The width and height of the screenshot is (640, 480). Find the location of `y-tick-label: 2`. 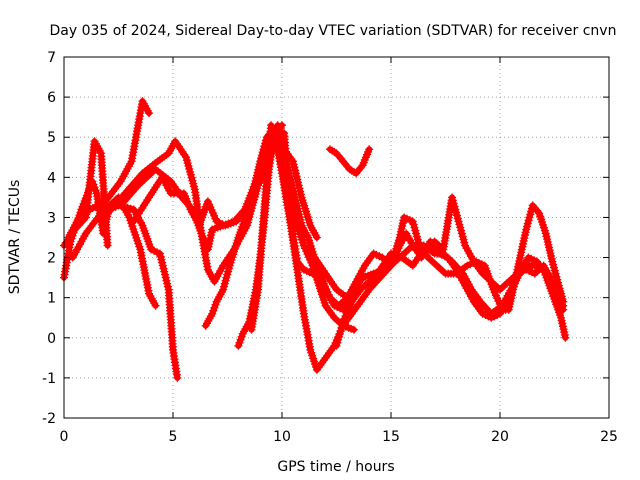

y-tick-label: 2 is located at coordinates (51, 259).